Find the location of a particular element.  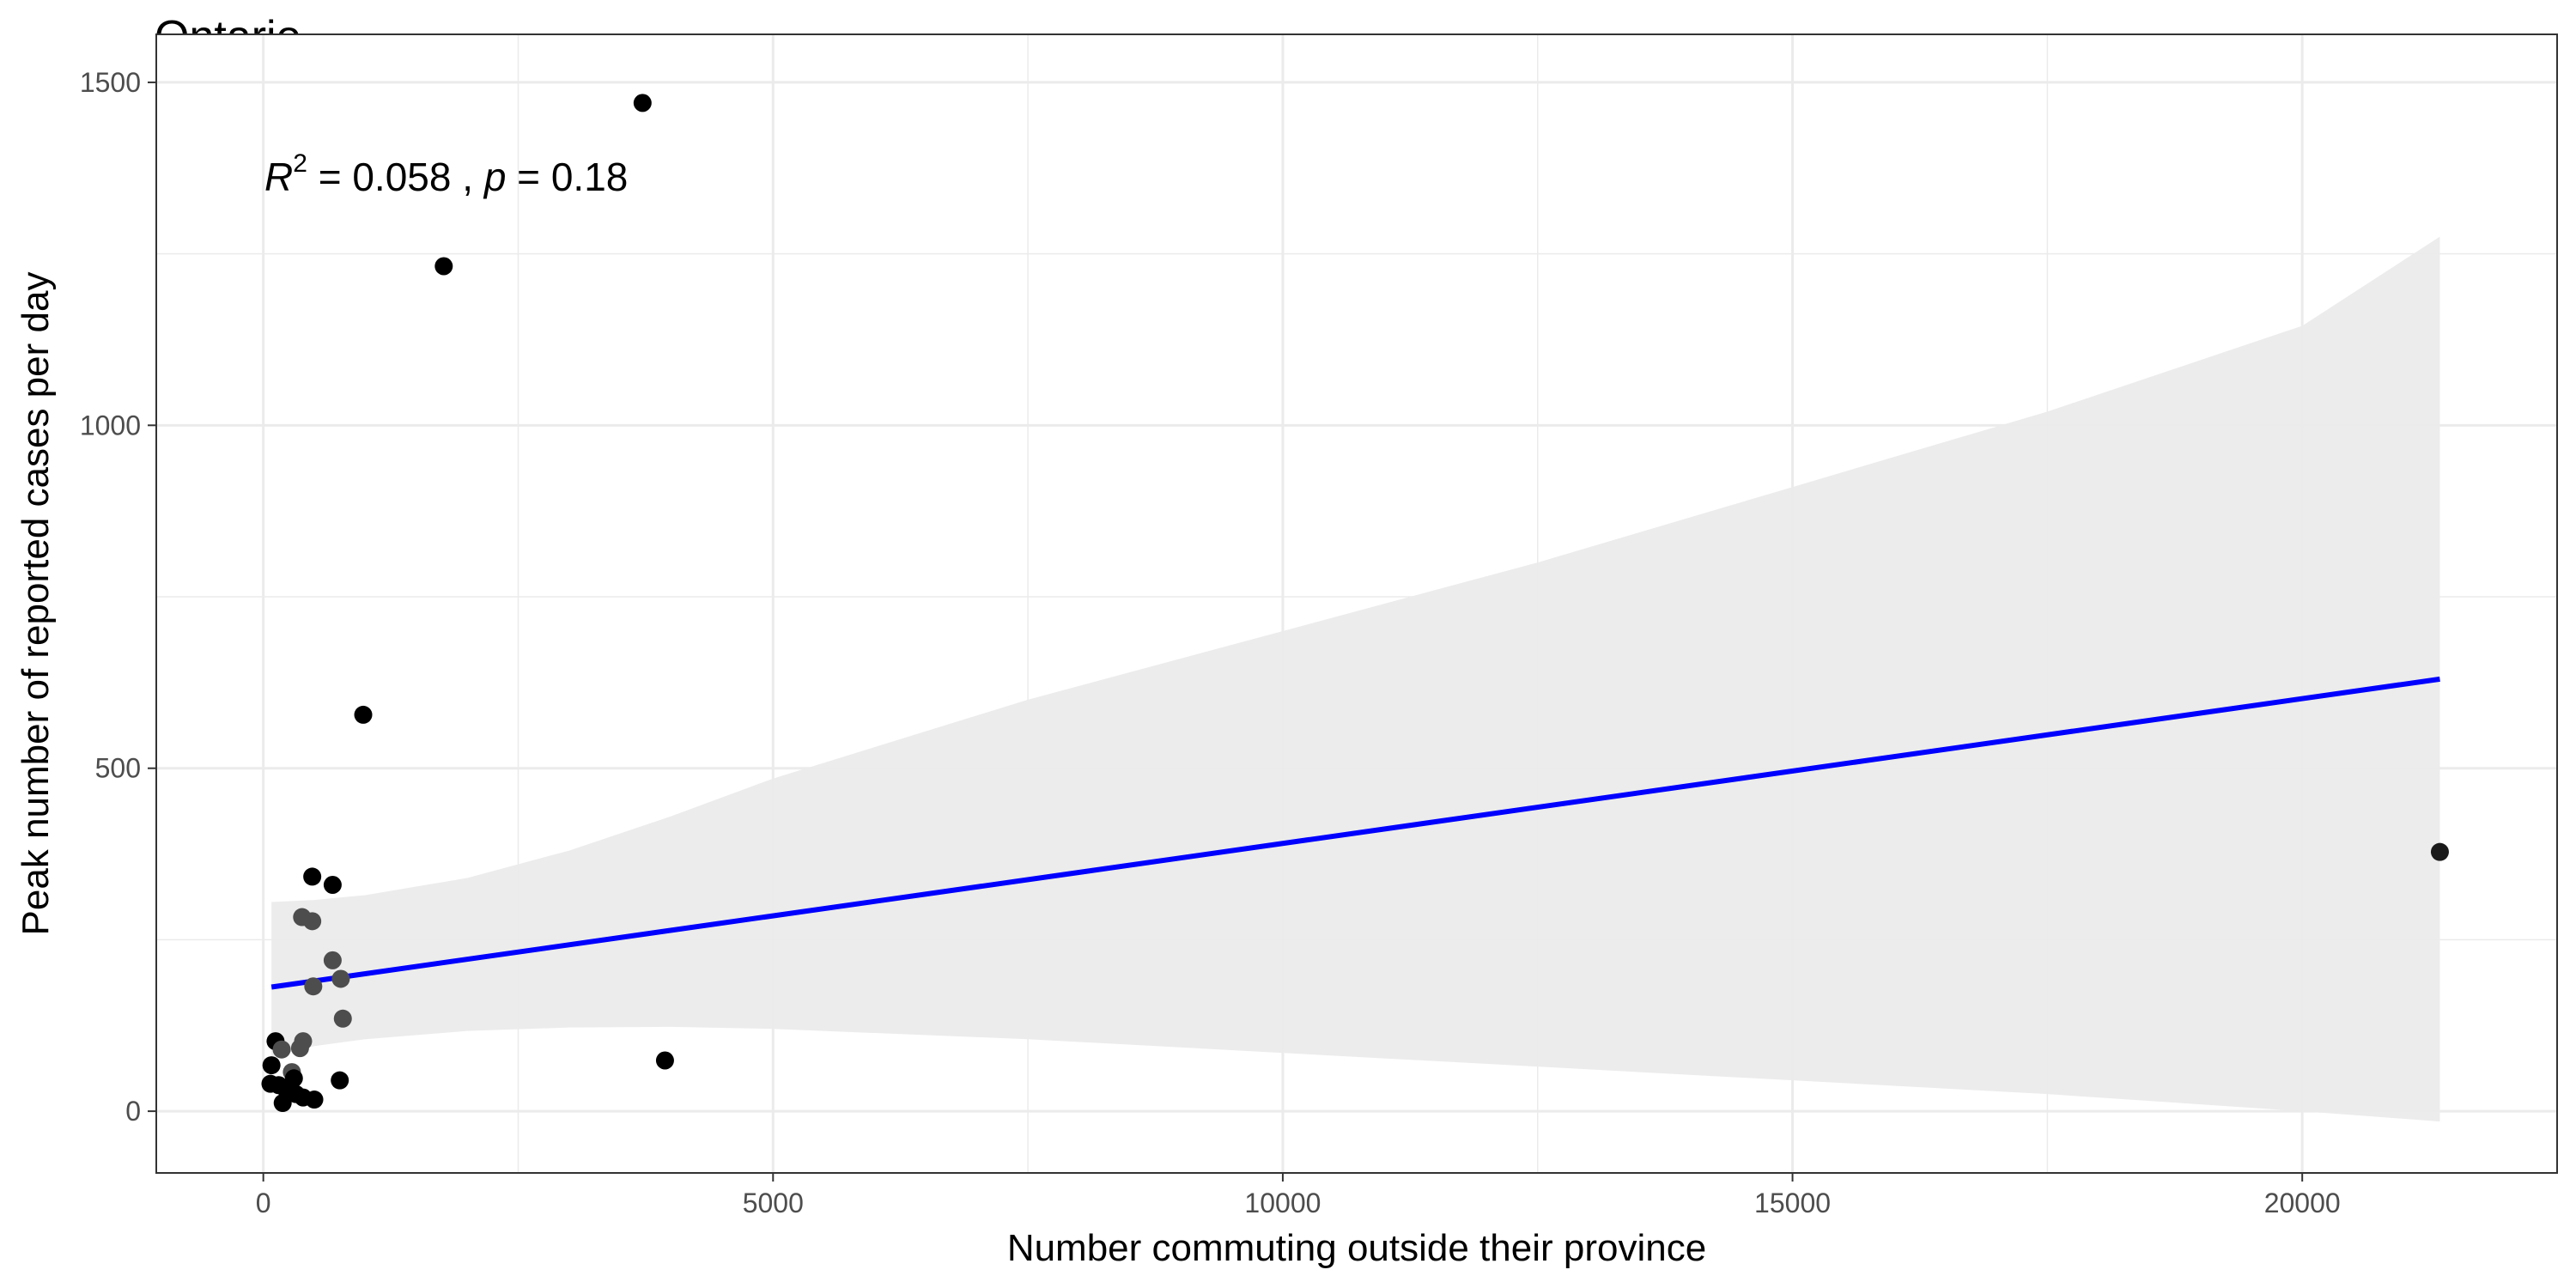

y-tick-label: 1500 is located at coordinates (111, 82).